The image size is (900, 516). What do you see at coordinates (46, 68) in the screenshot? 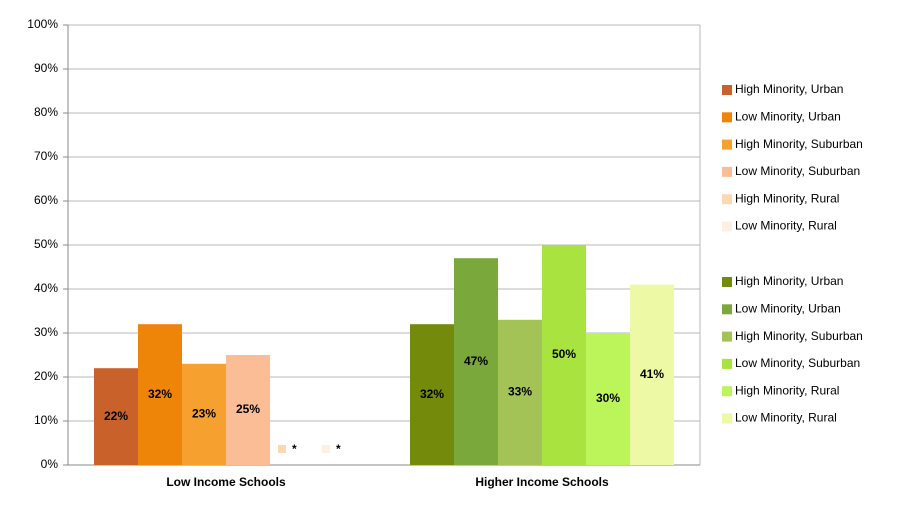
I see `y-tick-label: 90%` at bounding box center [46, 68].